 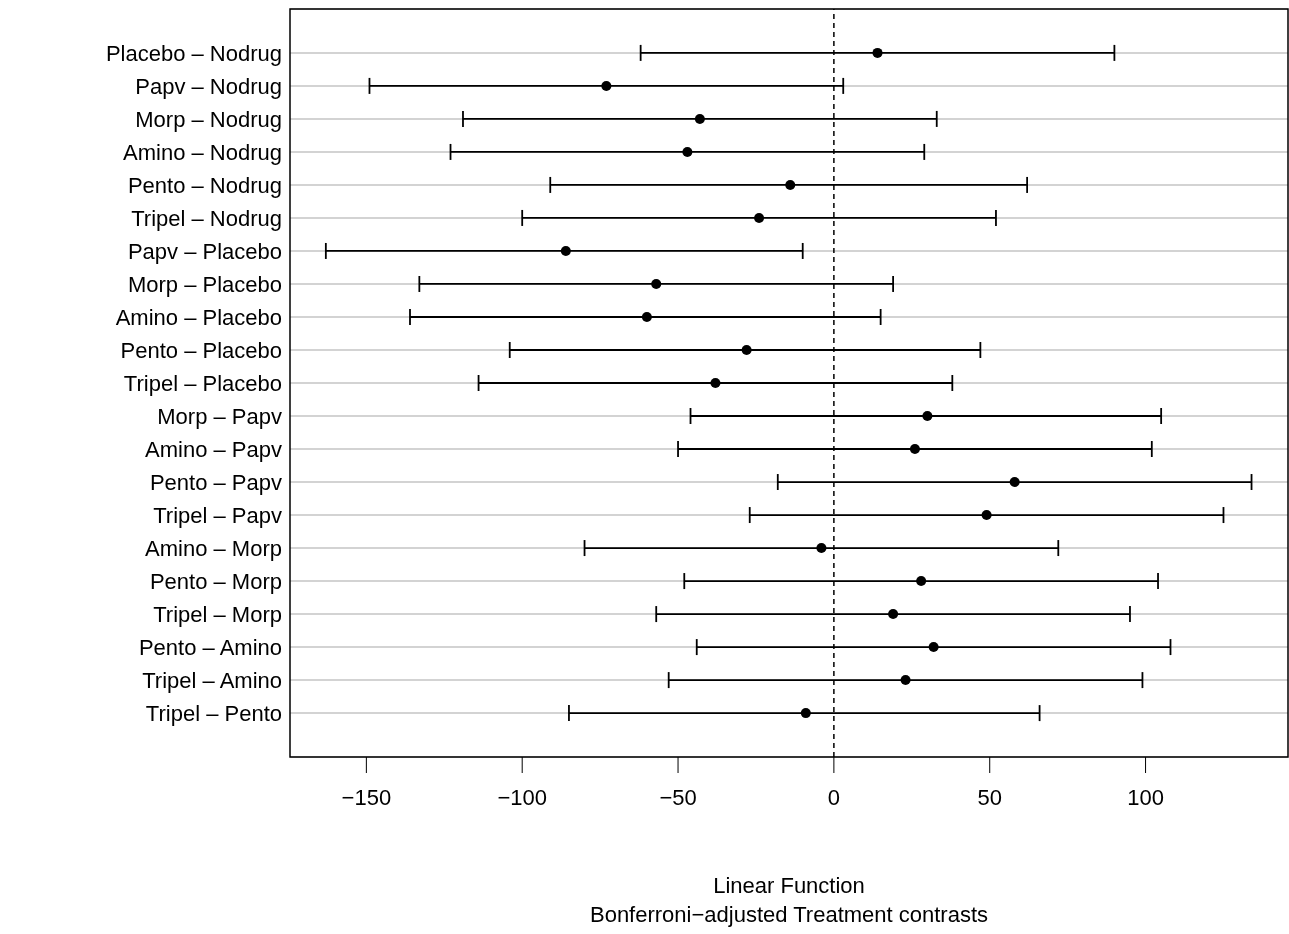 What do you see at coordinates (213, 548) in the screenshot?
I see `y-tick-label: Amino – Morp` at bounding box center [213, 548].